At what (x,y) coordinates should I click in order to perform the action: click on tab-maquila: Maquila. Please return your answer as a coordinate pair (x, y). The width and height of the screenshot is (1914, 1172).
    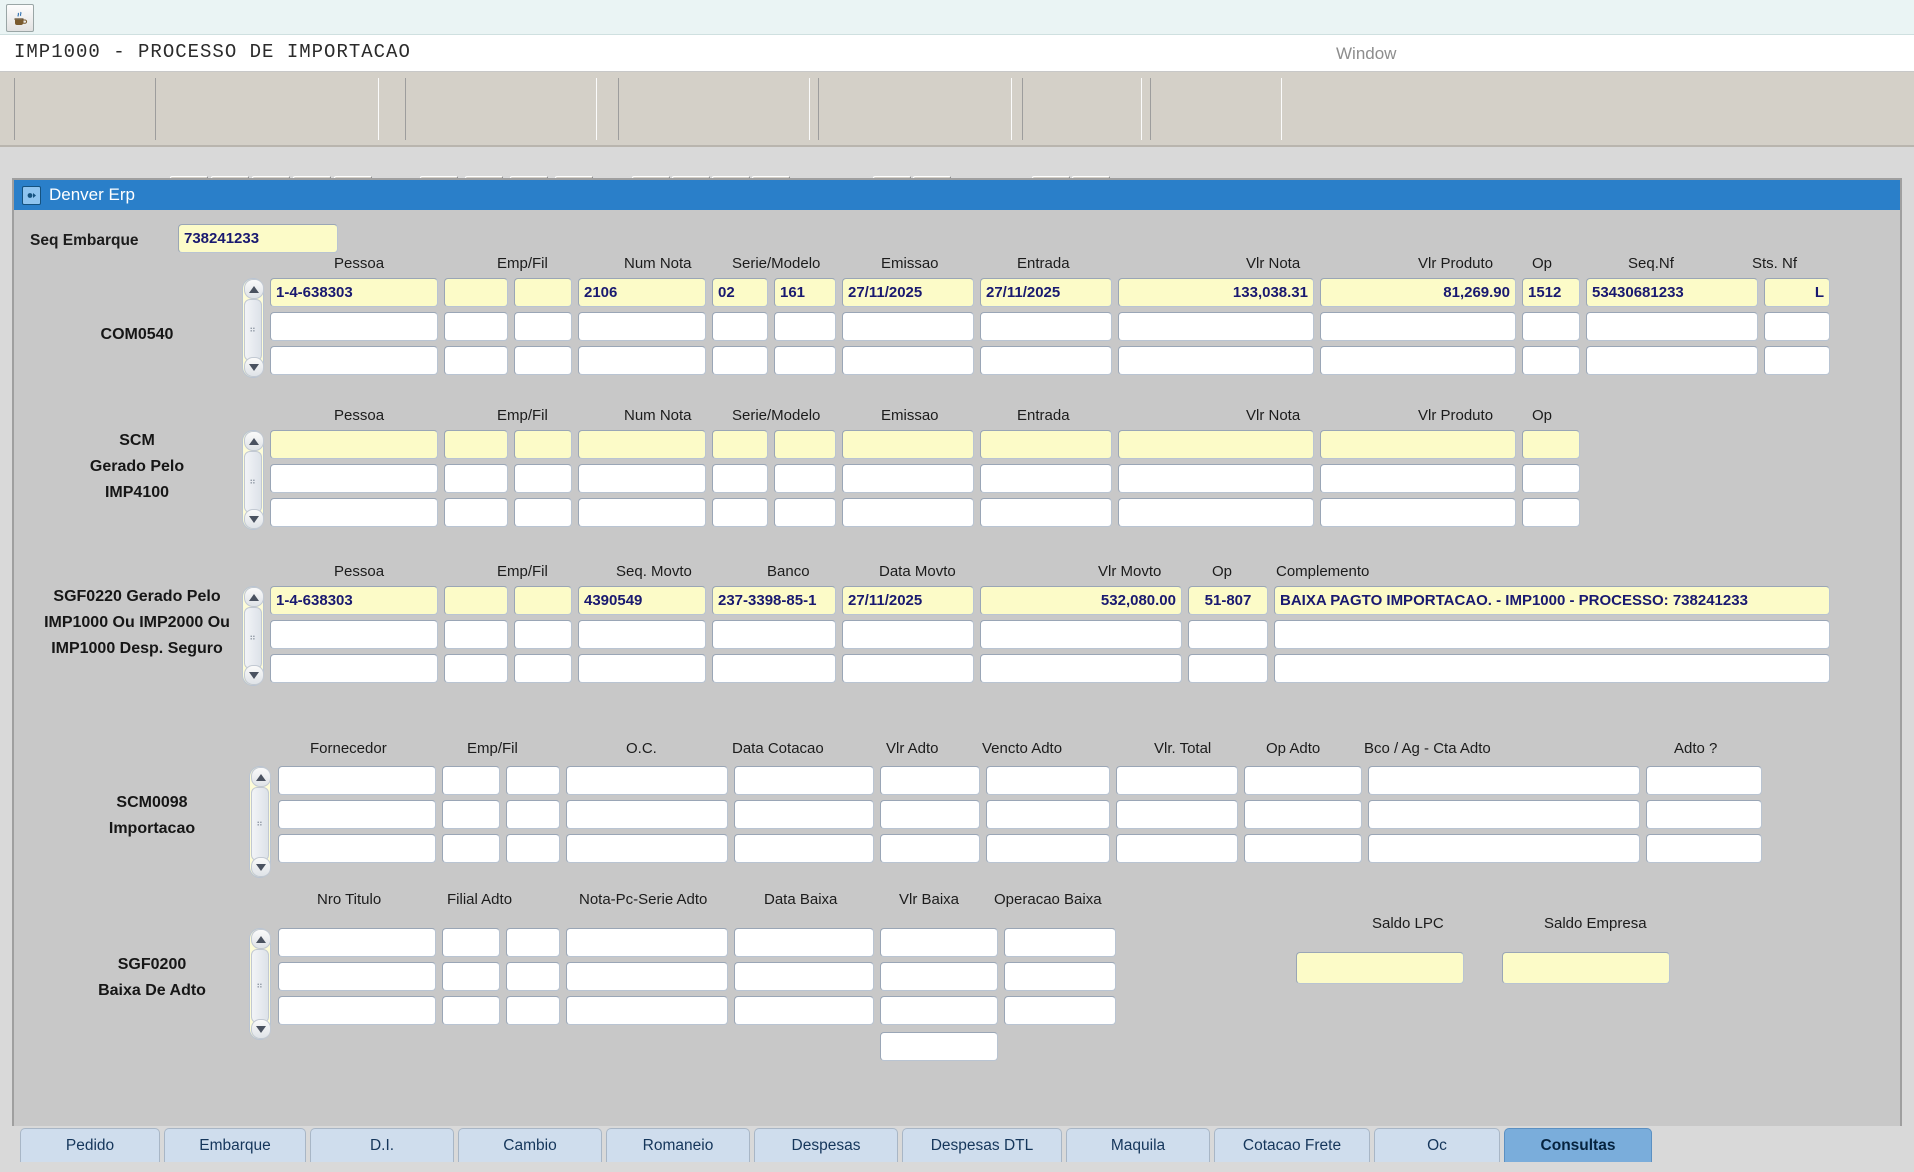
    Looking at the image, I should click on (1138, 1145).